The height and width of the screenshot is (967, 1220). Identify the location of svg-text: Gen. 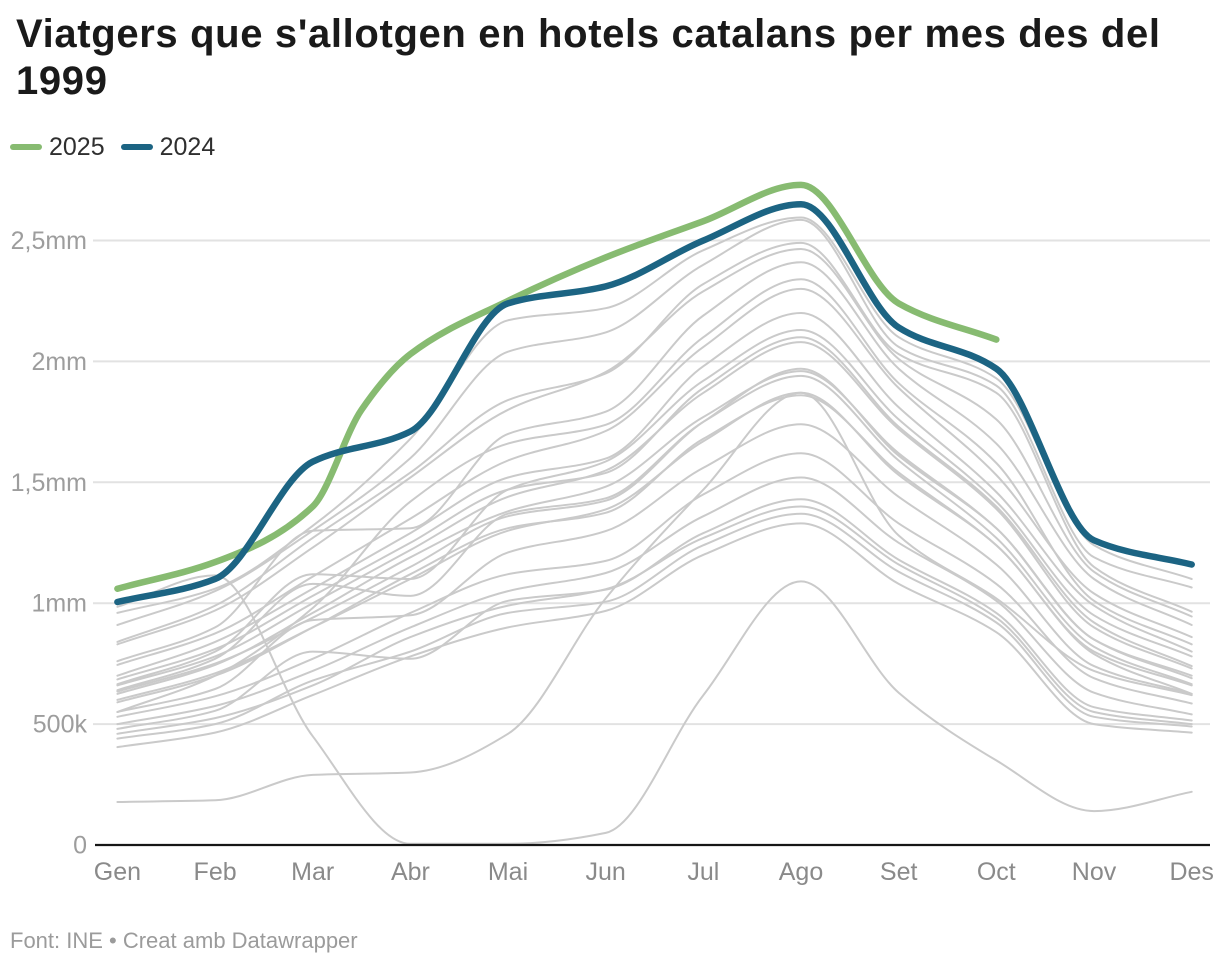
(117, 872).